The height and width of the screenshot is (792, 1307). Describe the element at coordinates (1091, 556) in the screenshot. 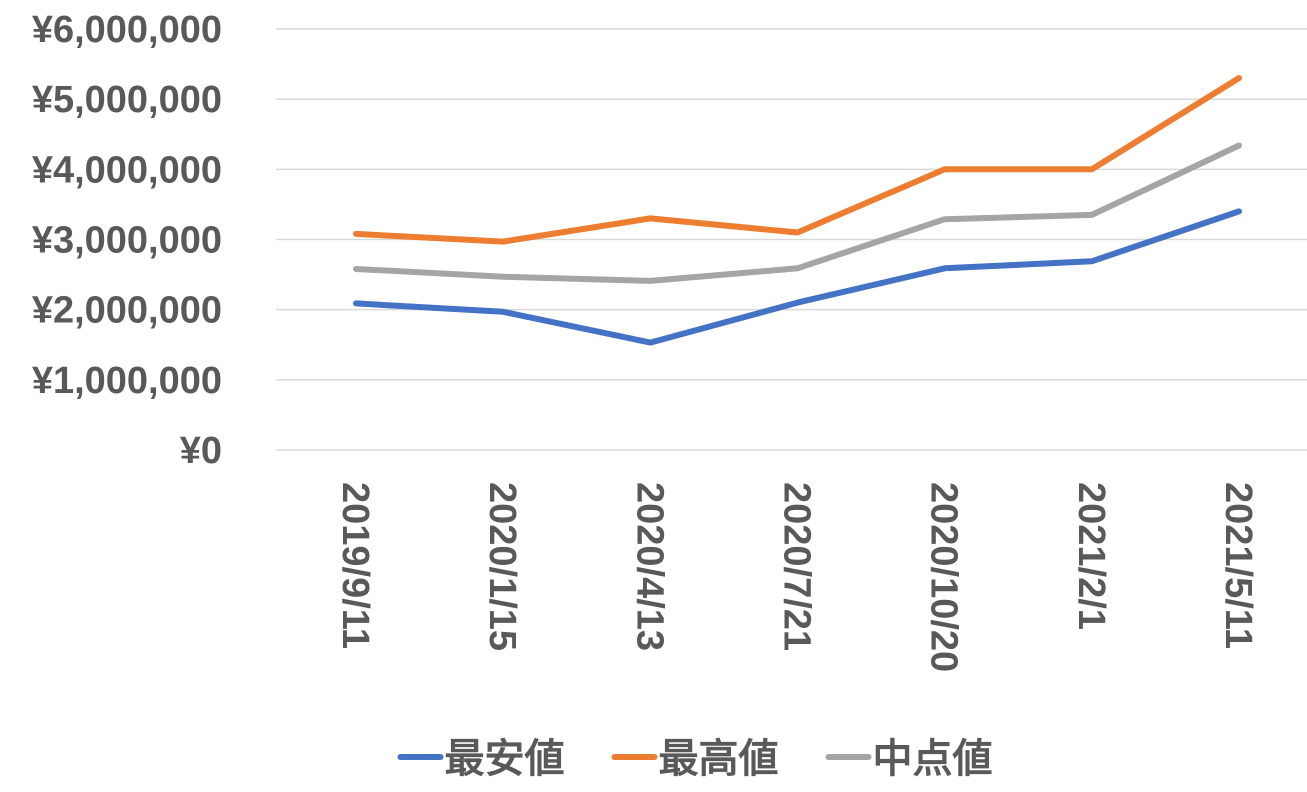

I see `x-tick-label: 2021/2/1` at that location.